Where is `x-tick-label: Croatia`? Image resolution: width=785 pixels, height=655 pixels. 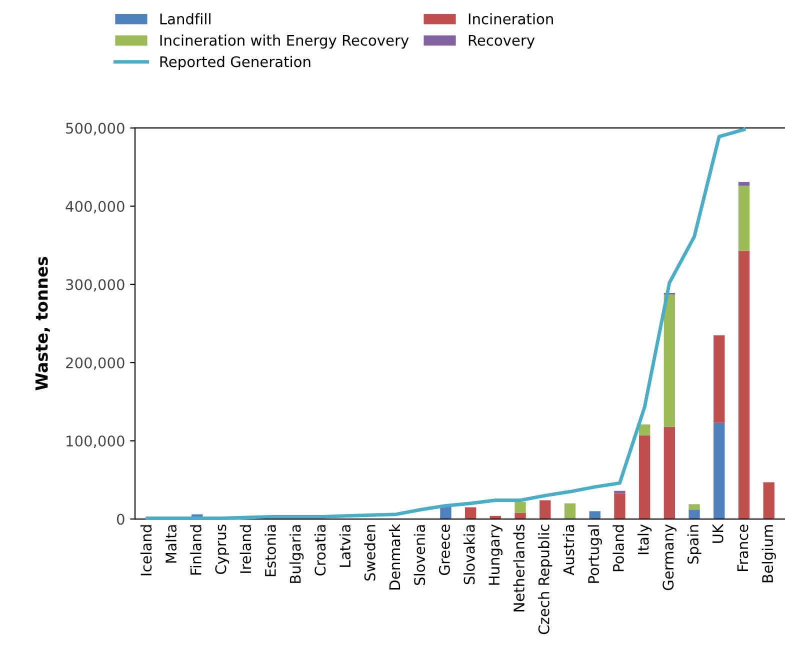
x-tick-label: Croatia is located at coordinates (320, 550).